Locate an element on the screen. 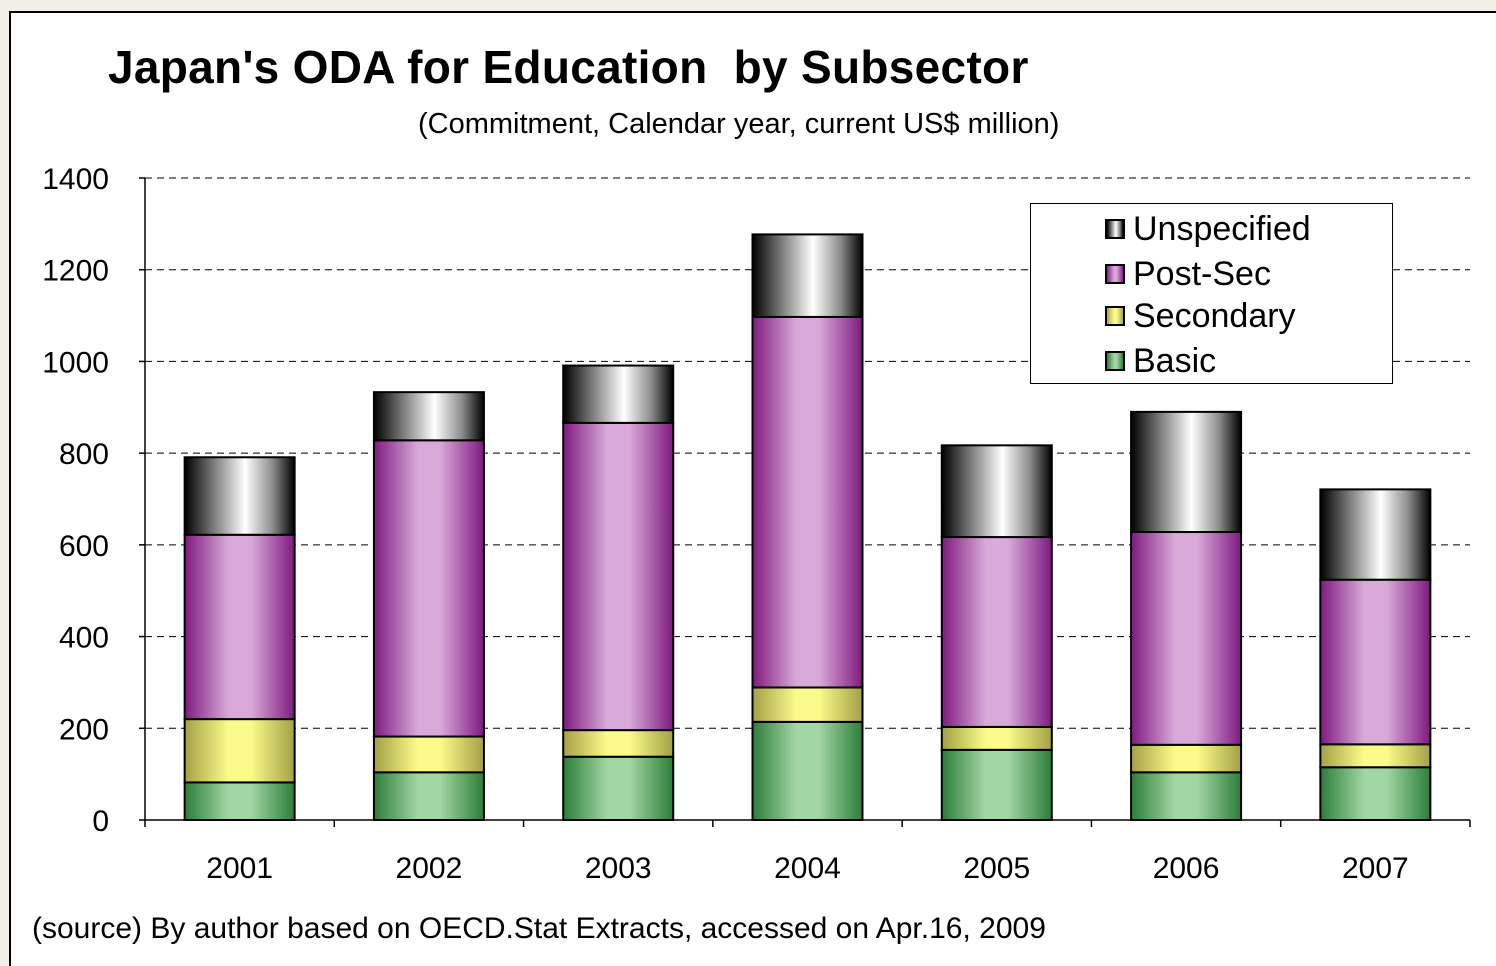 This screenshot has height=966, width=1496. bar-post-sec-2007 is located at coordinates (1375, 662).